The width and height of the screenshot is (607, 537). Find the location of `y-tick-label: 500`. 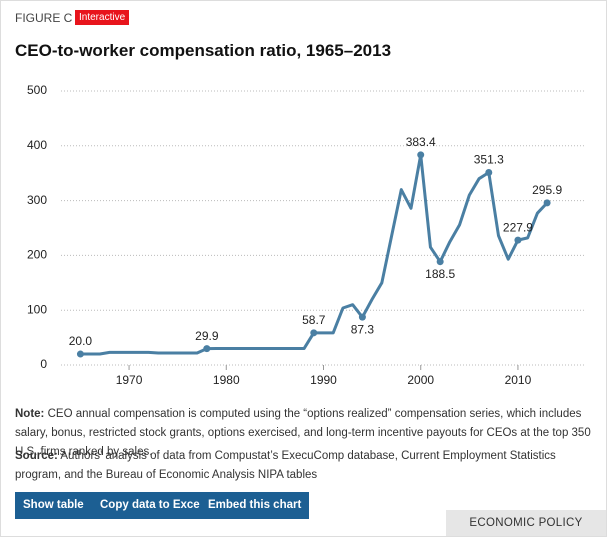

y-tick-label: 500 is located at coordinates (37, 90).